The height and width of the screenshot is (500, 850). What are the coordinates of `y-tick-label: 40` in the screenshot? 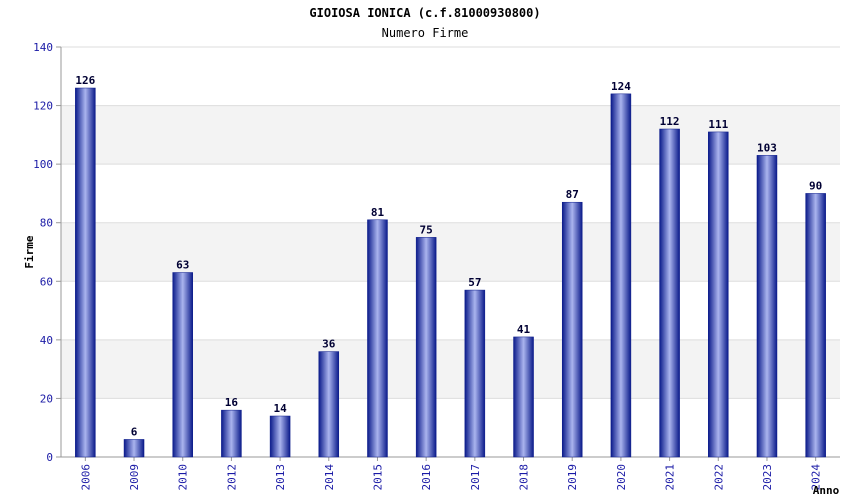 It's located at (46, 340).